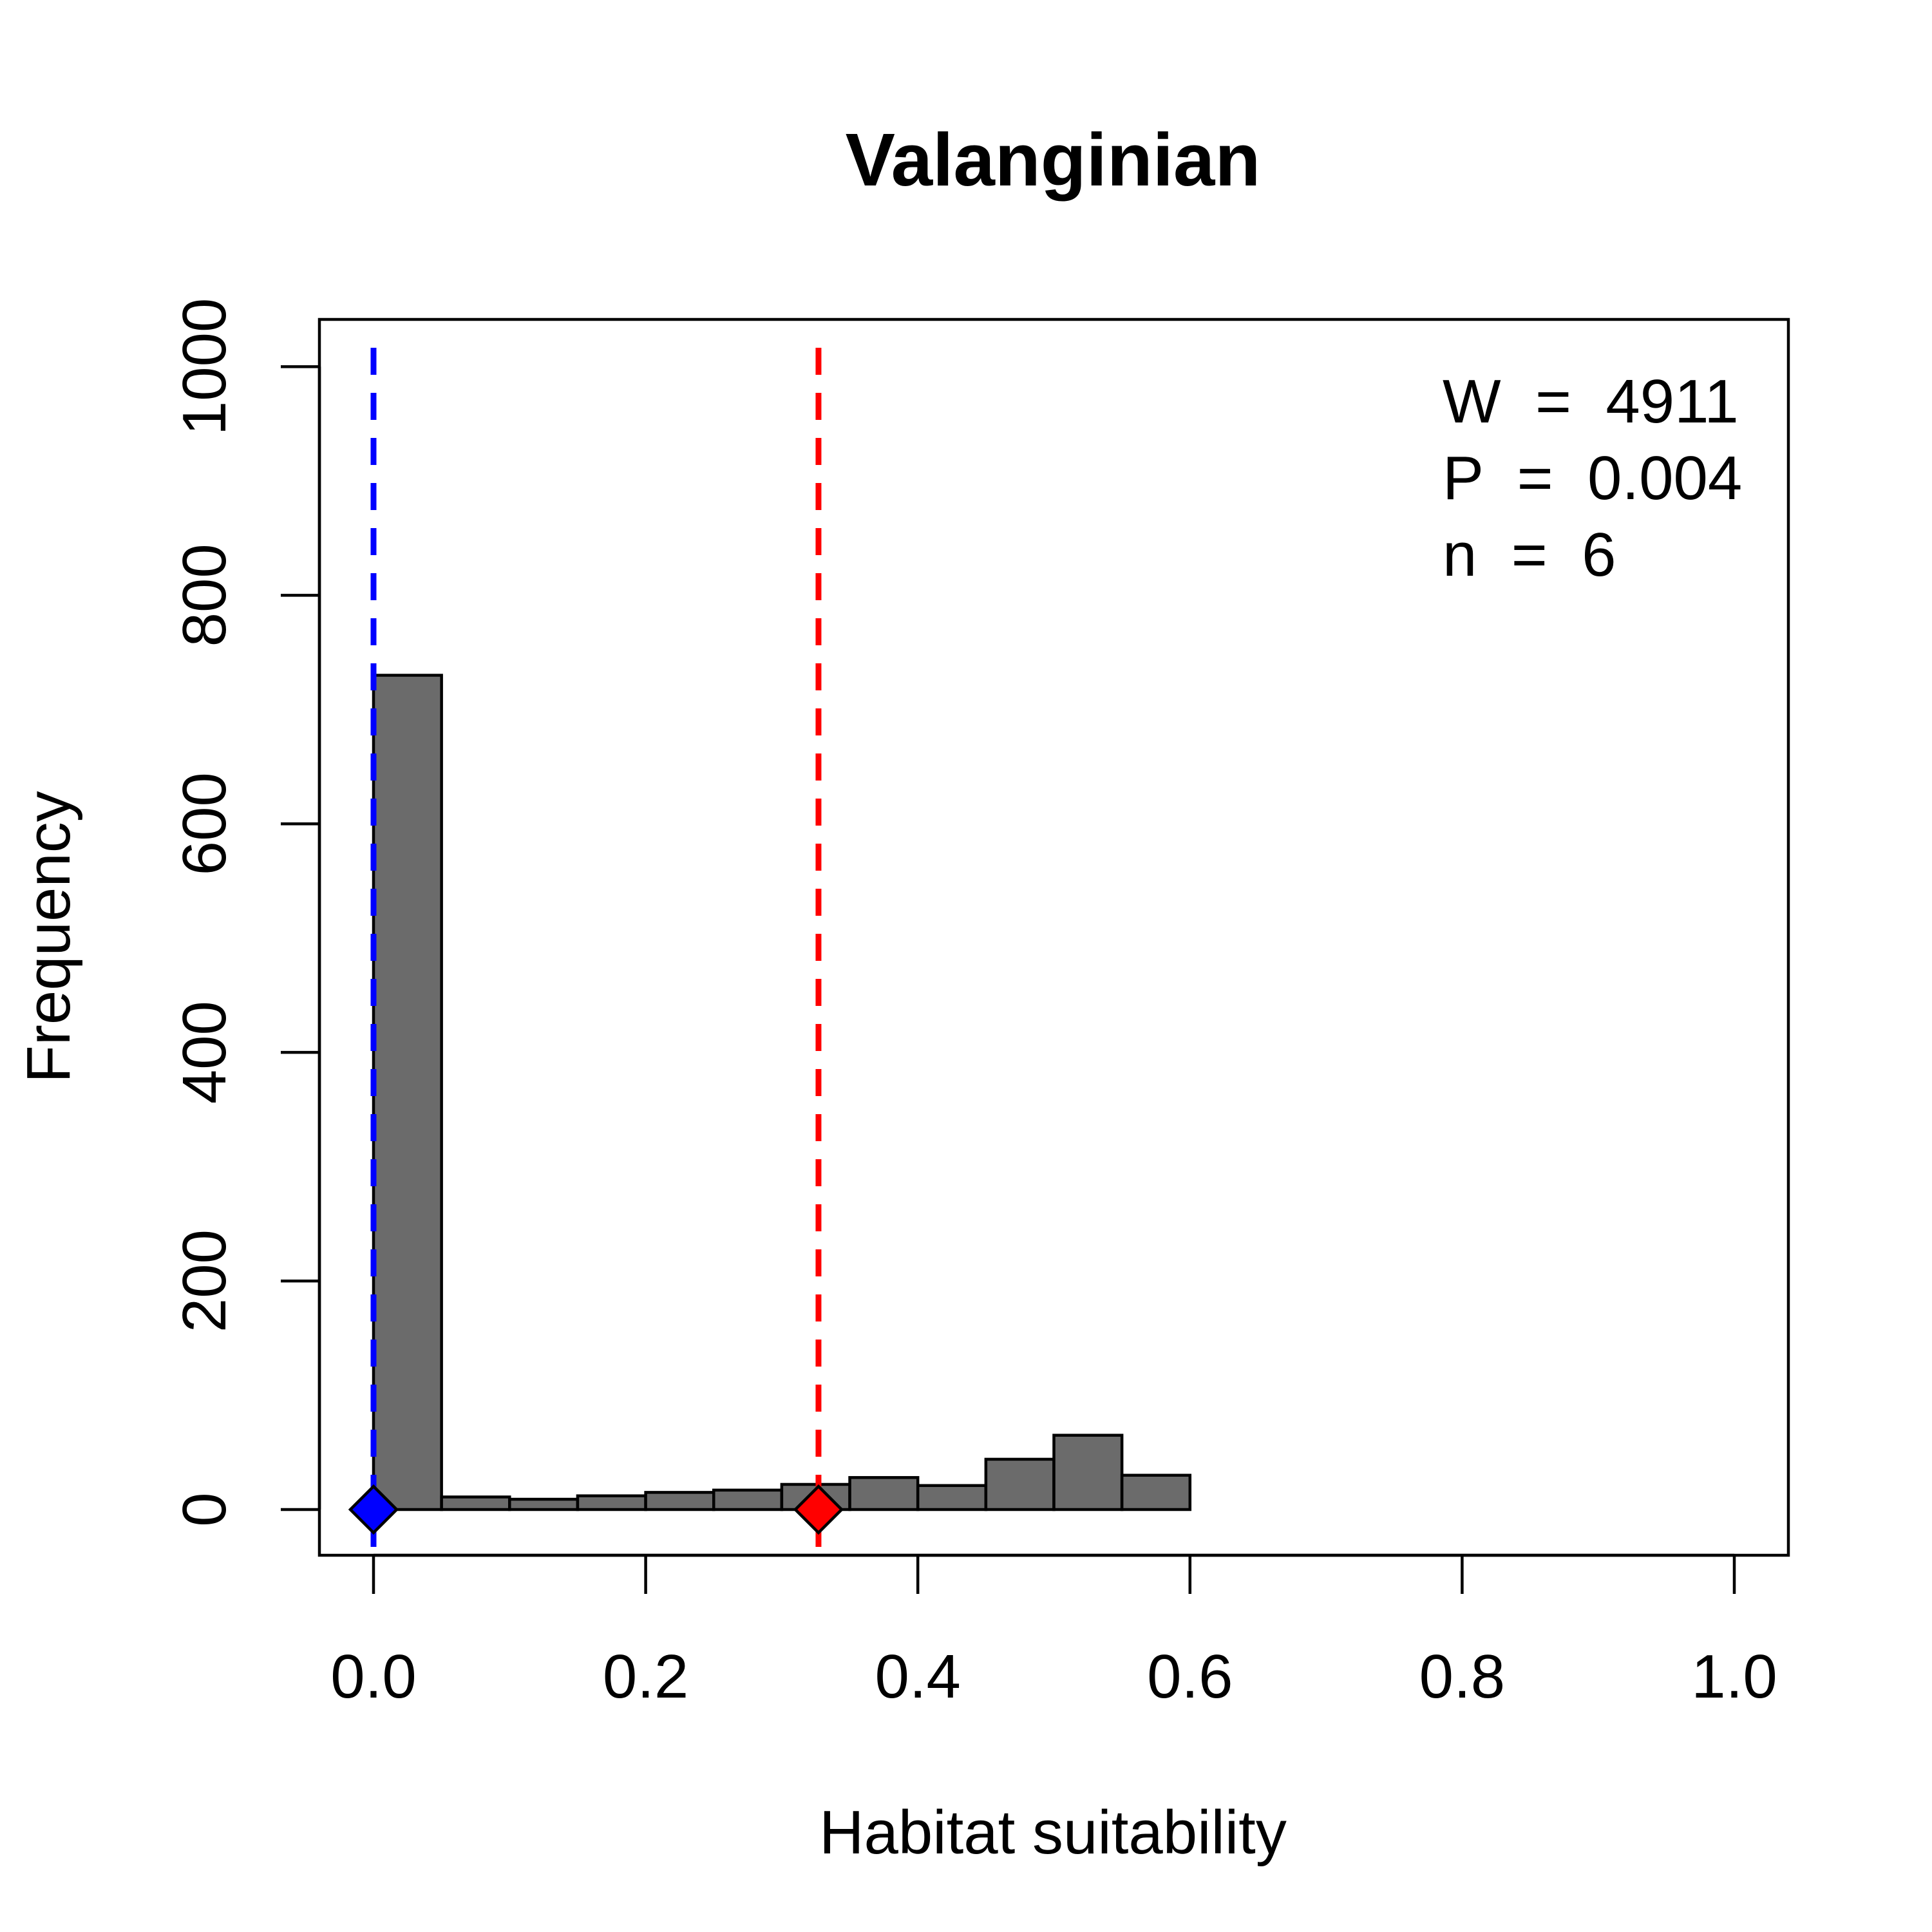 This screenshot has height=1932, width=1932. What do you see at coordinates (917, 1676) in the screenshot?
I see `x-tick-label-2: 0.4` at bounding box center [917, 1676].